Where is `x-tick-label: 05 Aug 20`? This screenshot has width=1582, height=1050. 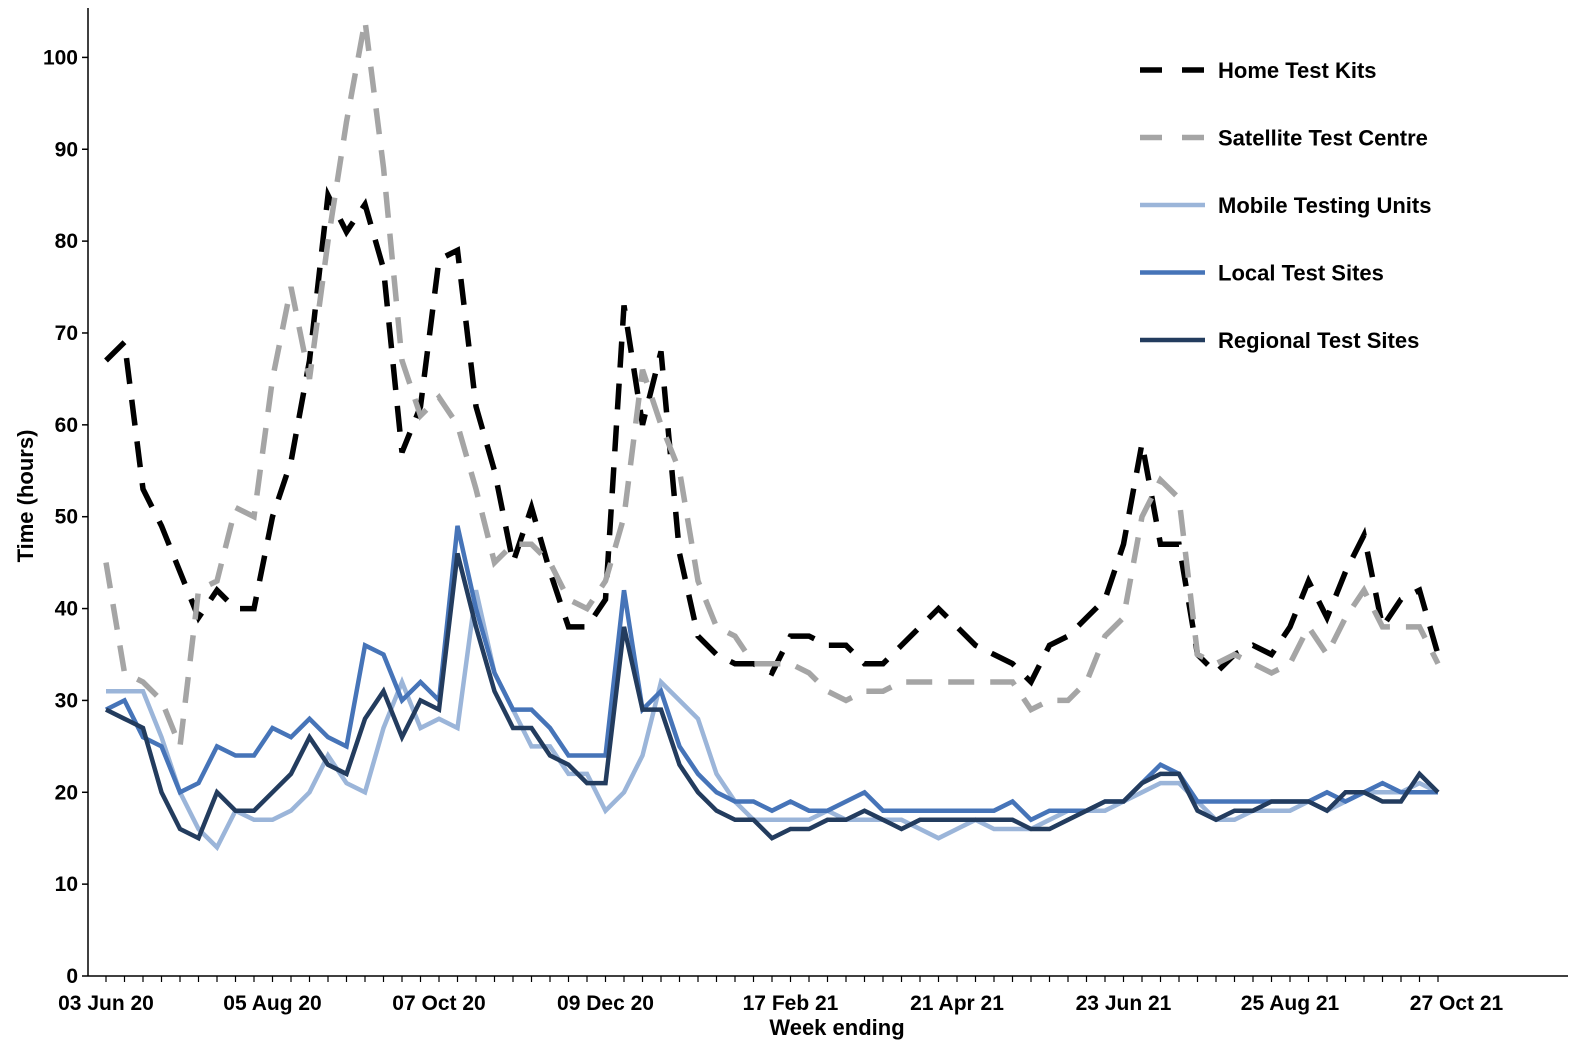
x-tick-label: 05 Aug 20 is located at coordinates (272, 1003).